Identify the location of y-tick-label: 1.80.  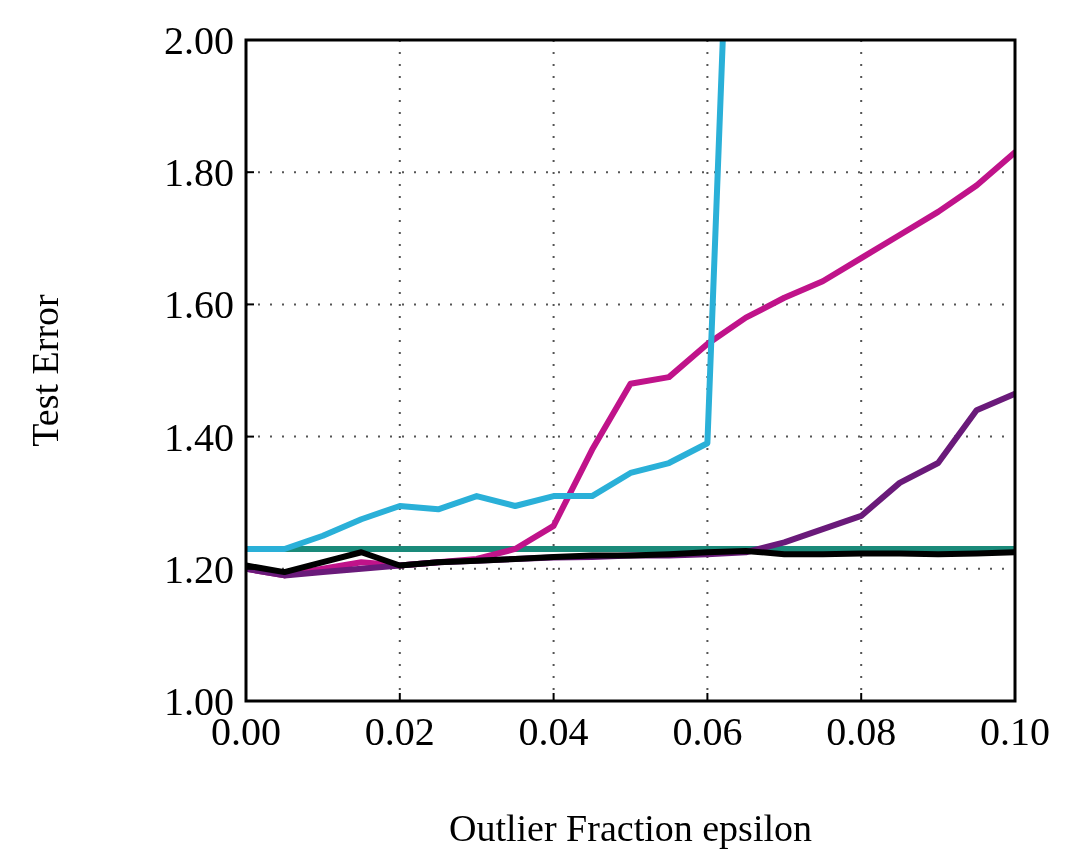
(199, 173).